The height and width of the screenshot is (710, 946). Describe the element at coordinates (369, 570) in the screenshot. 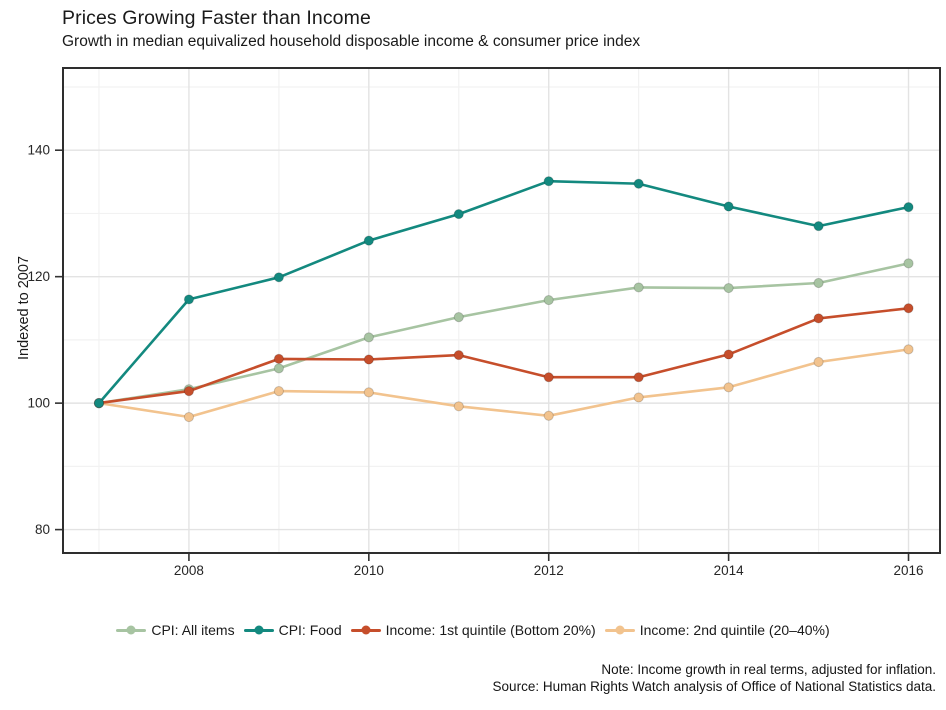

I see `x-axis-tick-label: 2010` at that location.